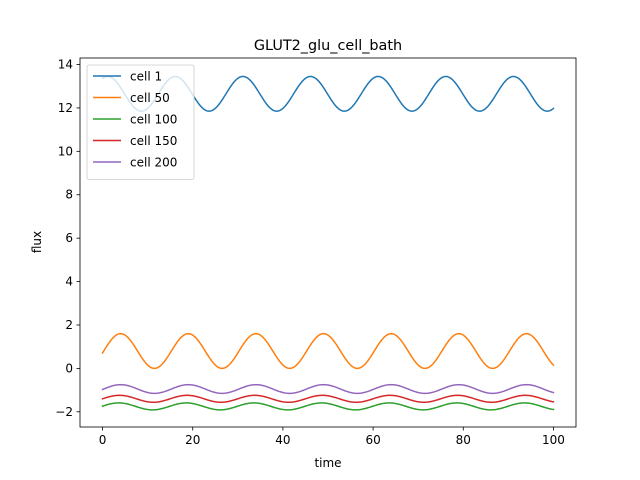  Describe the element at coordinates (146, 77) in the screenshot. I see `legend-label: cell 1` at that location.